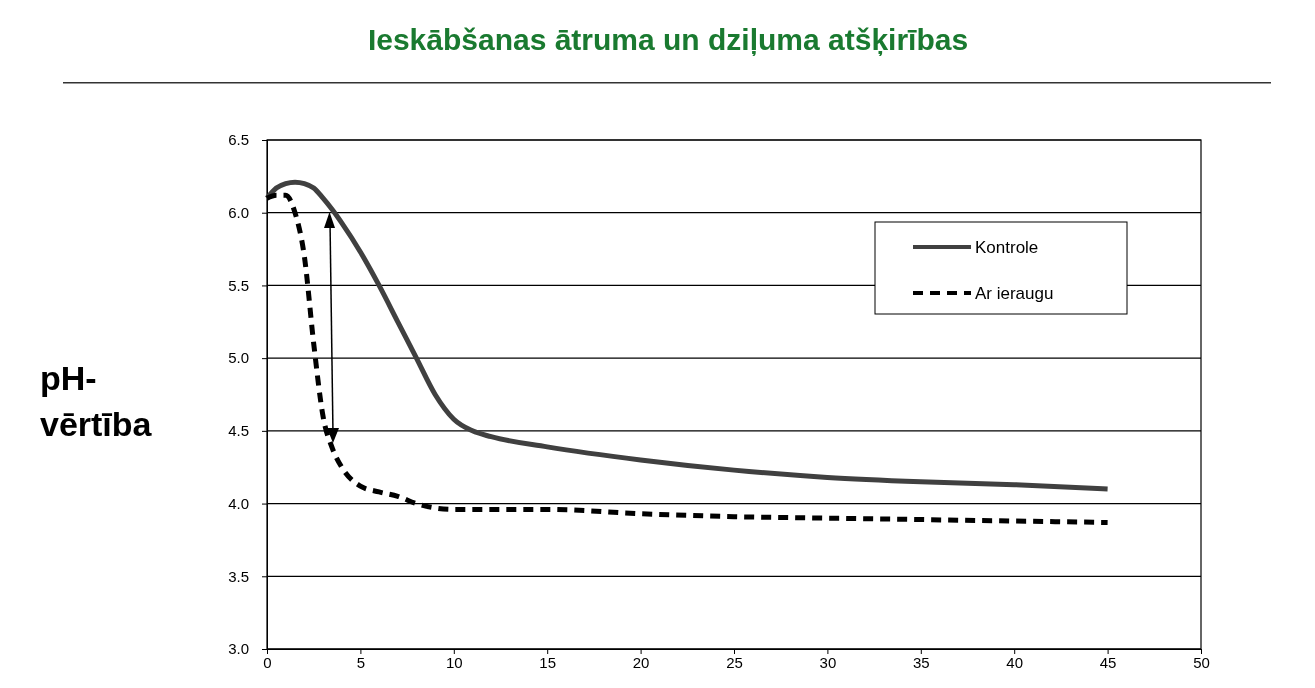 This screenshot has width=1315, height=688. What do you see at coordinates (238, 649) in the screenshot?
I see `y-tick-label: 3.0` at bounding box center [238, 649].